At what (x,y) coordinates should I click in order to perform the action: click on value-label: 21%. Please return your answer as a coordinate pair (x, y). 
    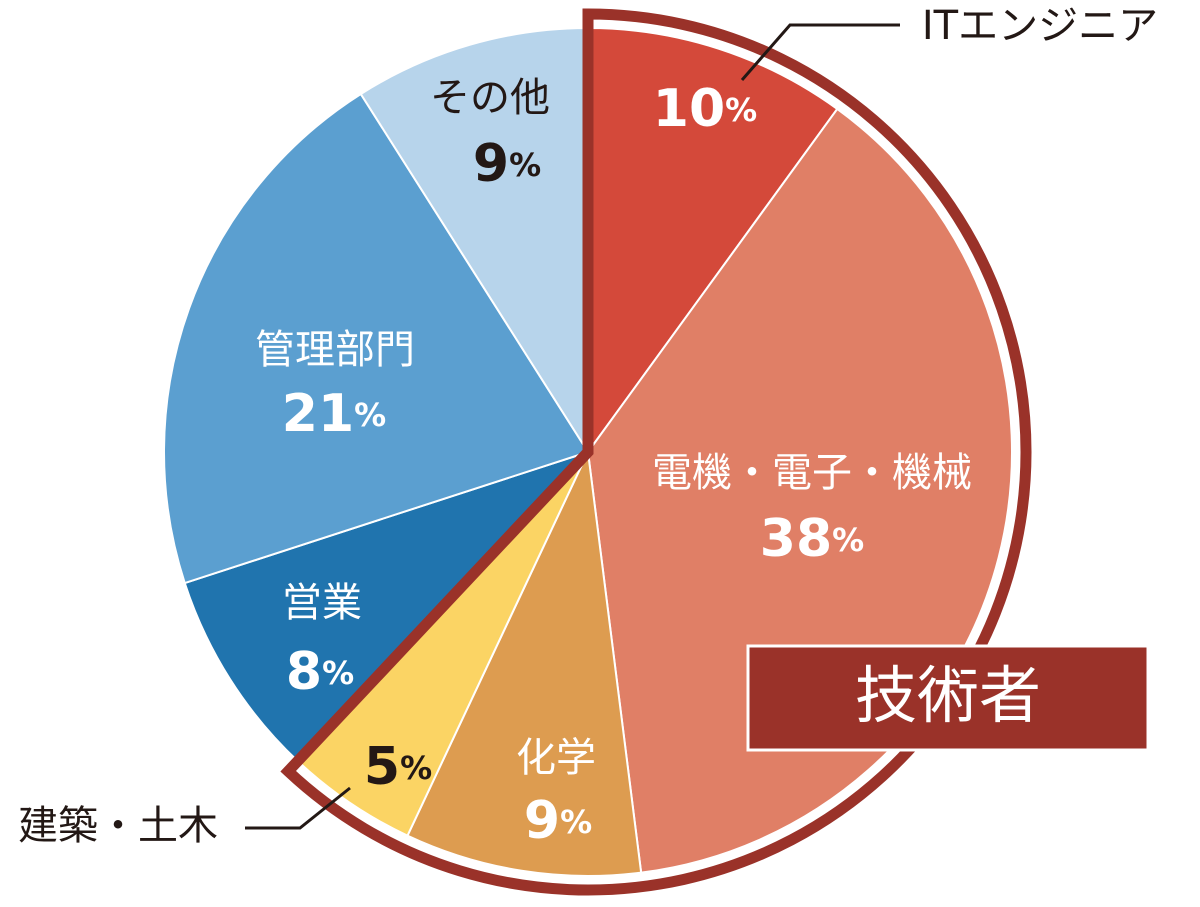
    Looking at the image, I should click on (334, 414).